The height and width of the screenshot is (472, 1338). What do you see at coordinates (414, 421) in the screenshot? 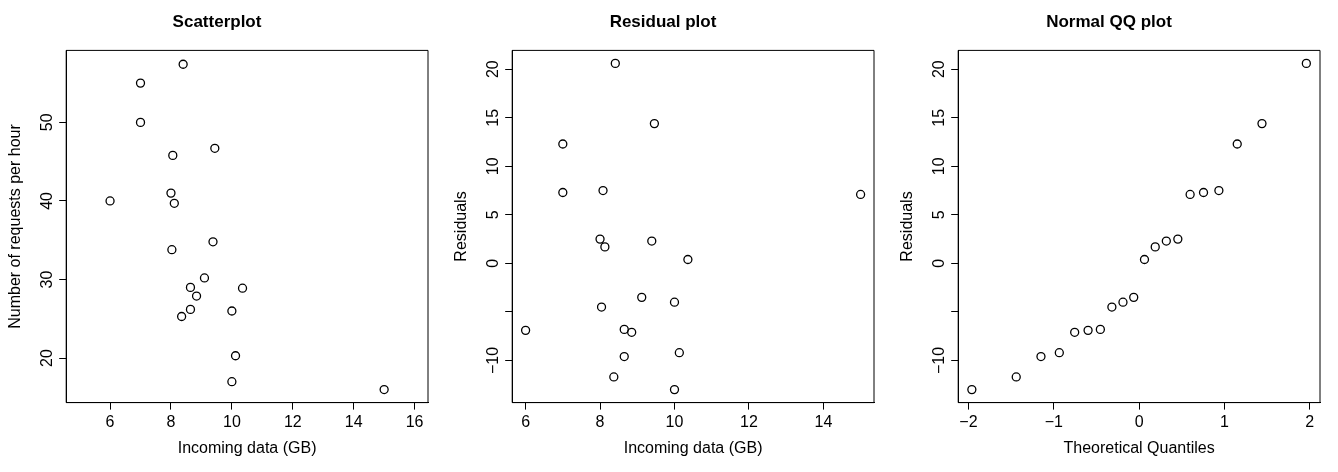
I see `x-tick-label: 16` at bounding box center [414, 421].